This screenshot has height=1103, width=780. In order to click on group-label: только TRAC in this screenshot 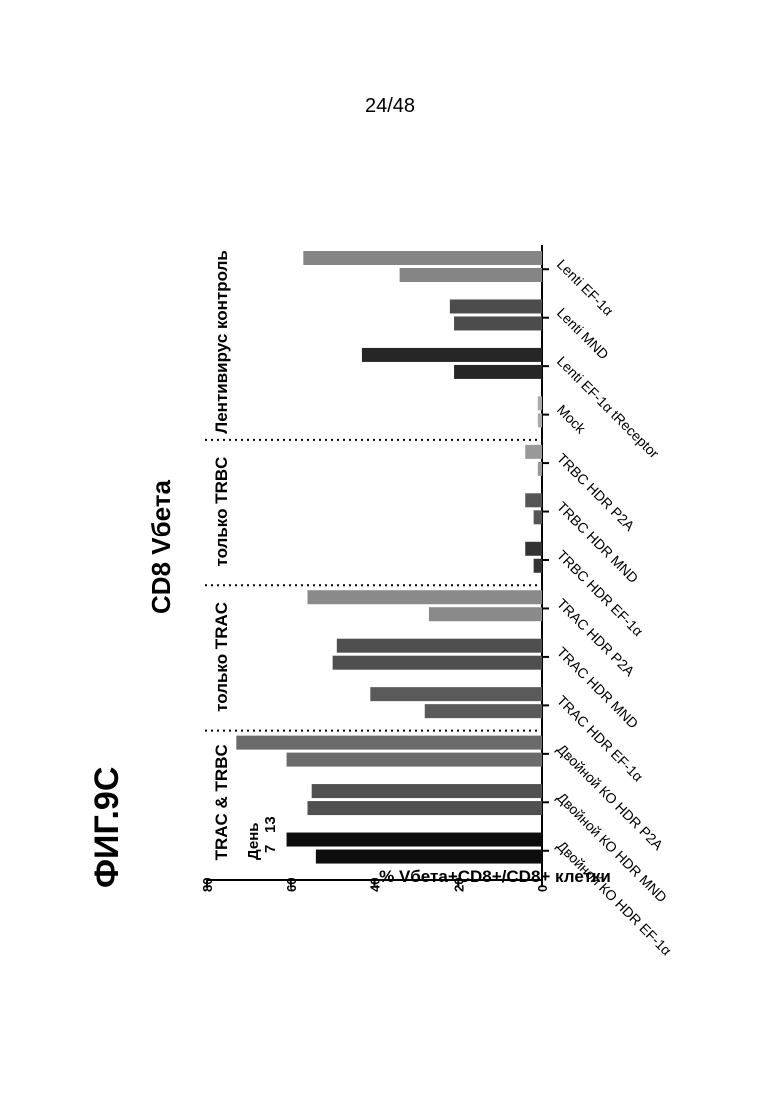, I will do `click(221, 657)`.